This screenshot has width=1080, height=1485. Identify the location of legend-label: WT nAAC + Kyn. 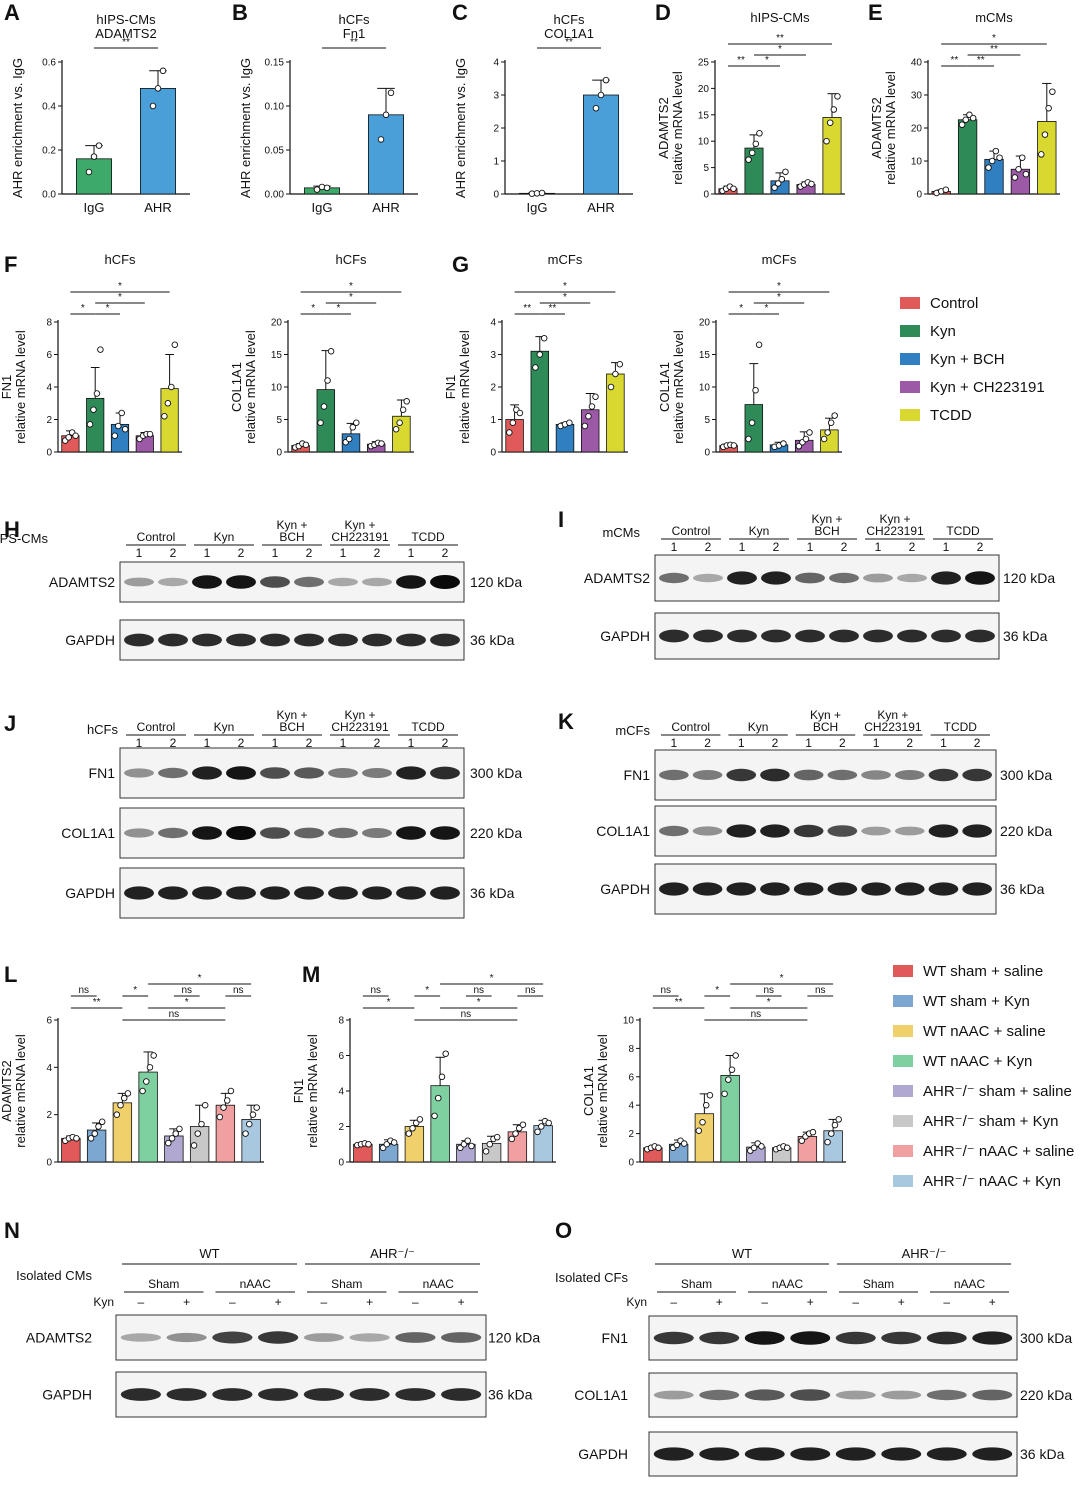
(977, 1061).